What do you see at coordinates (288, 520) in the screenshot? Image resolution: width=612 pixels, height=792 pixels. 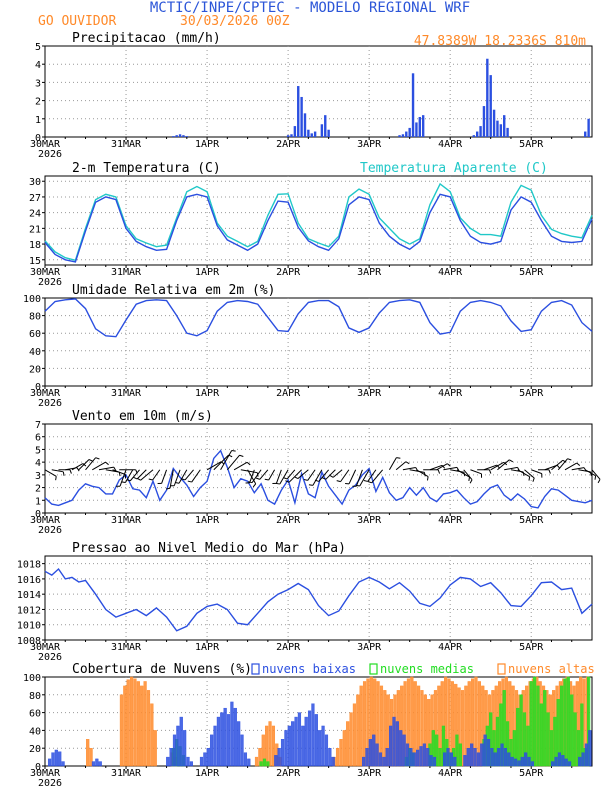 I see `wind-xtick-label: 2APR` at bounding box center [288, 520].